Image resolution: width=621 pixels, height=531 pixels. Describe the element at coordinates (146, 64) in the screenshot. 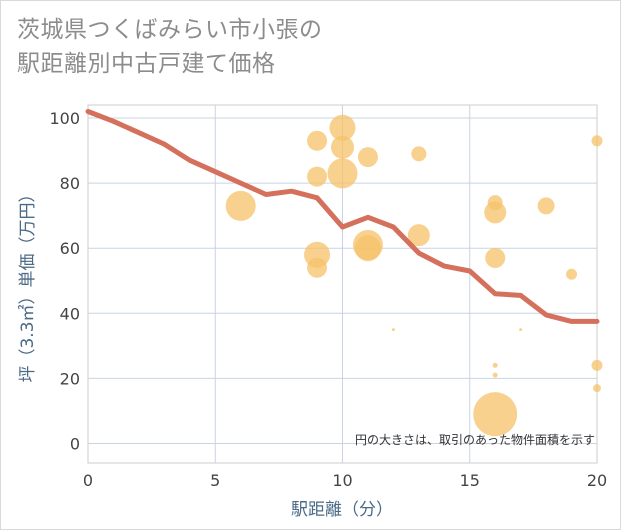

I see `chart-title-line-2: 駅距離別中古戸建て価格` at that location.